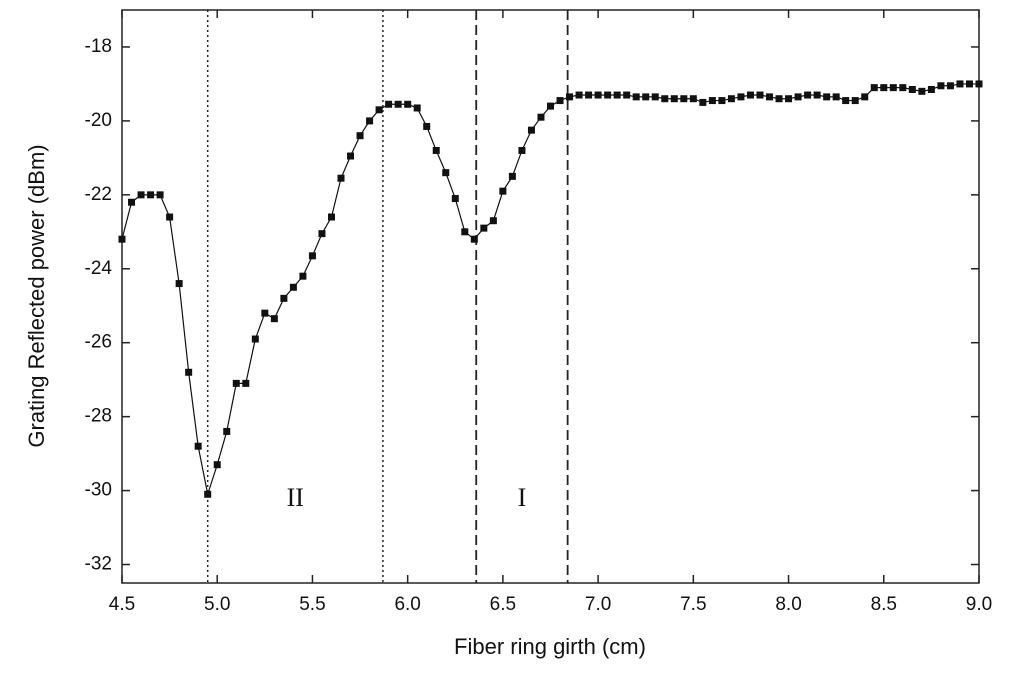 The height and width of the screenshot is (680, 1024). What do you see at coordinates (98, 564) in the screenshot?
I see `y-tick-label: -32` at bounding box center [98, 564].